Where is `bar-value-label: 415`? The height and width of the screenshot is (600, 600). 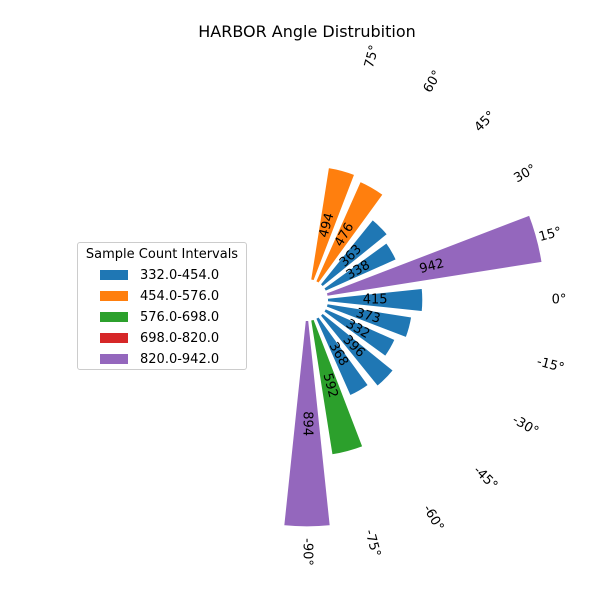 bar-value-label: 415 is located at coordinates (375, 300).